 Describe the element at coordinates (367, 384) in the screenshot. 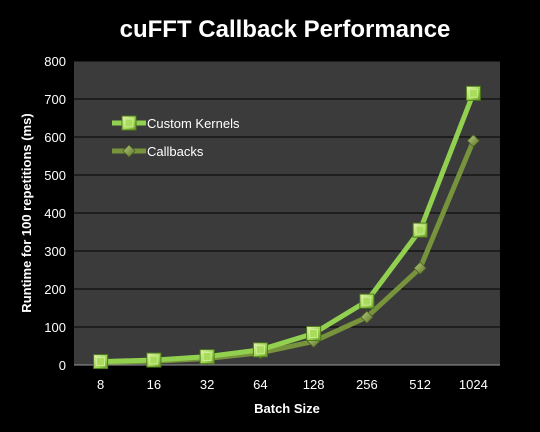

I see `x-tick-label: 256` at that location.